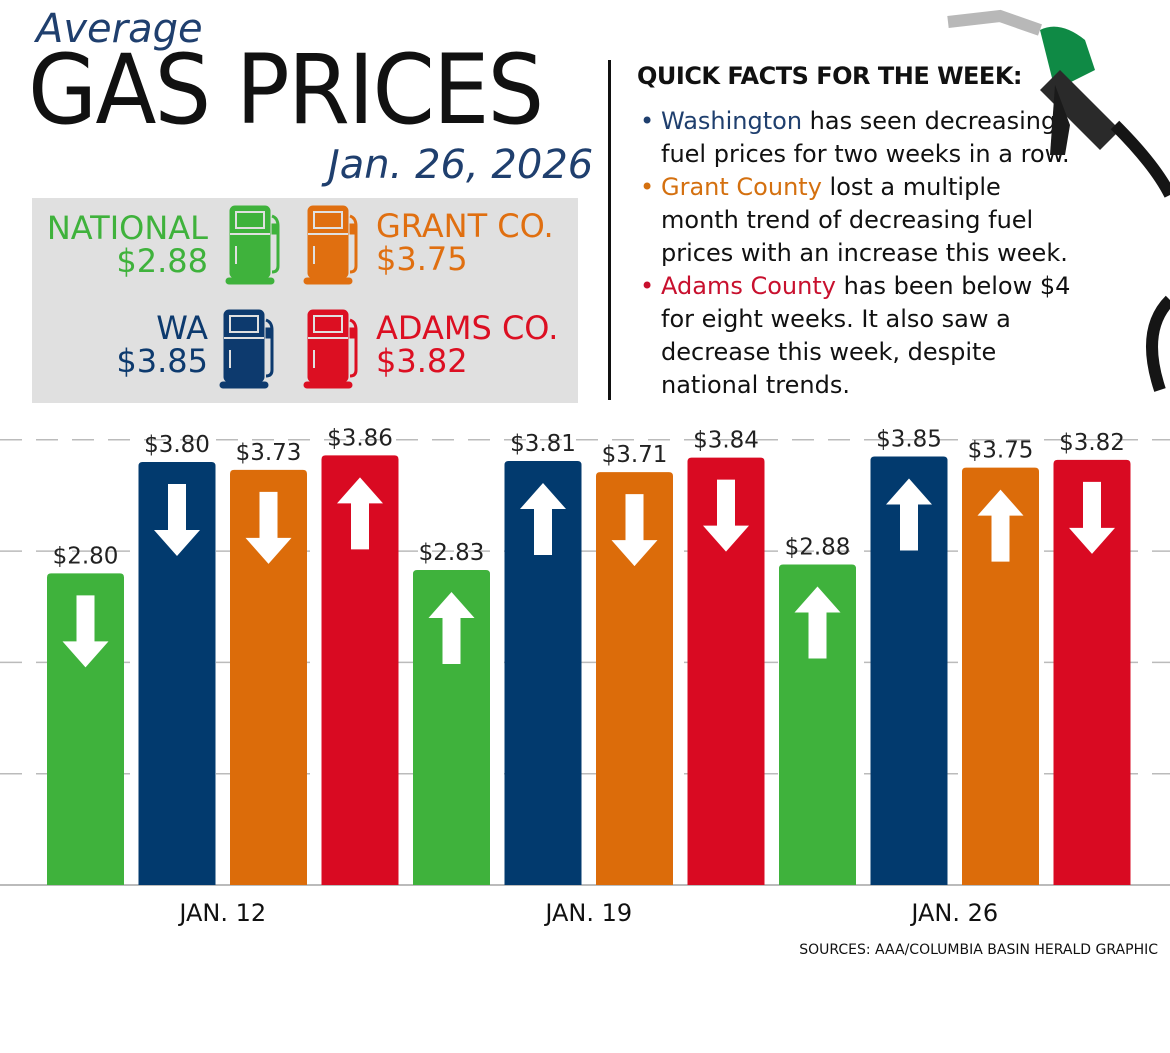 This screenshot has height=1053, width=1170. What do you see at coordinates (452, 553) in the screenshot?
I see `data-label: $2.83` at bounding box center [452, 553].